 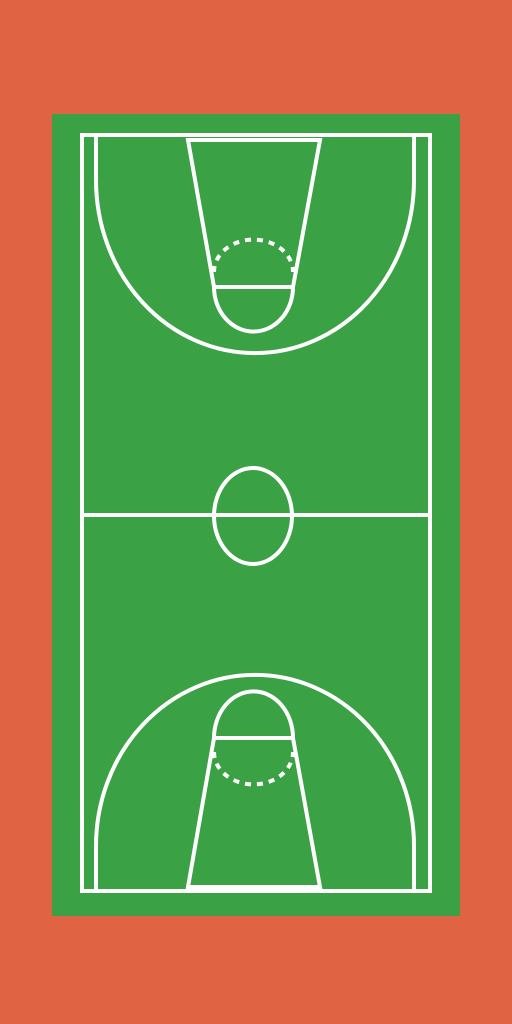 What do you see at coordinates (253, 714) in the screenshot?
I see `bottom-free-throw-circle-solid` at bounding box center [253, 714].